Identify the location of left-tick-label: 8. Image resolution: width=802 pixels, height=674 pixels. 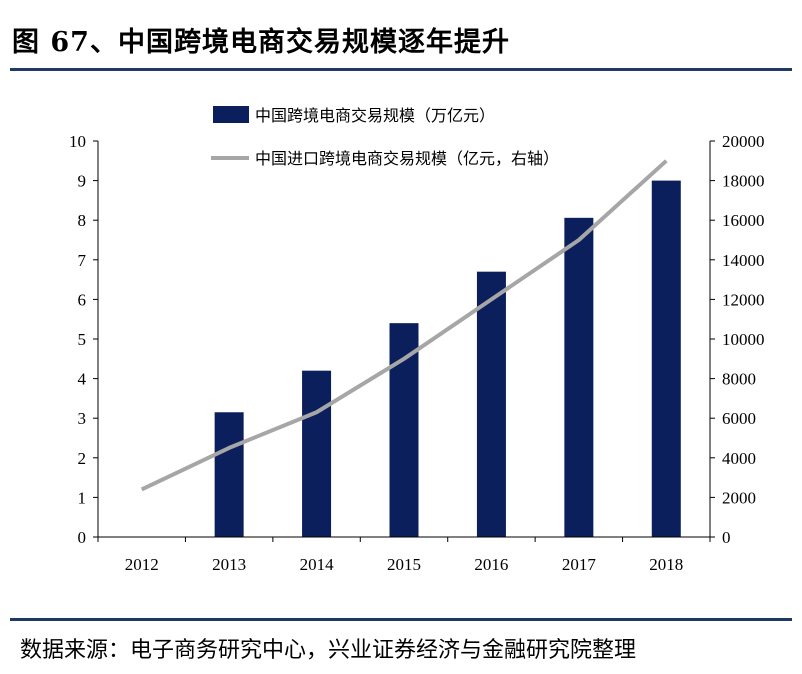
(82, 220).